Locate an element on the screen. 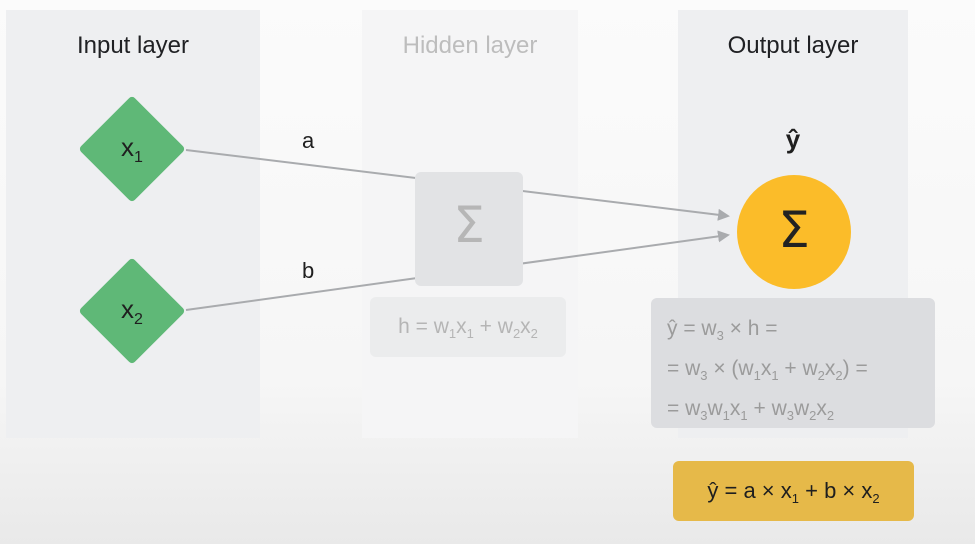 The height and width of the screenshot is (544, 975). edge-label-a: a is located at coordinates (308, 140).